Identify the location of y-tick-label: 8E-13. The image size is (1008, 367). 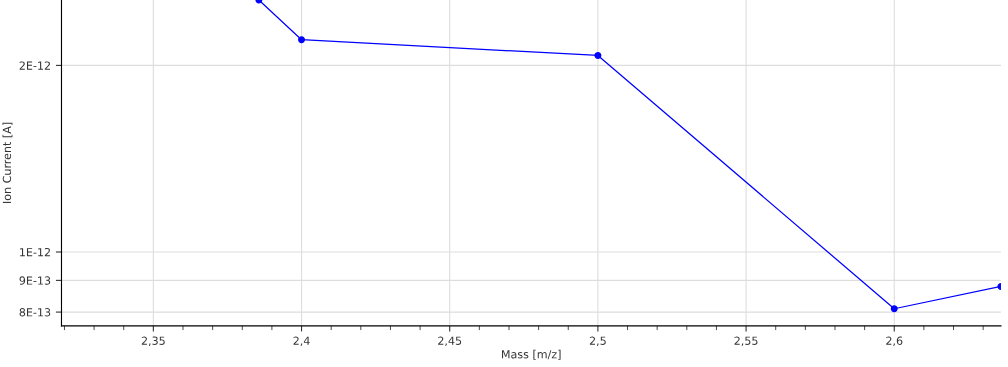
(35, 312).